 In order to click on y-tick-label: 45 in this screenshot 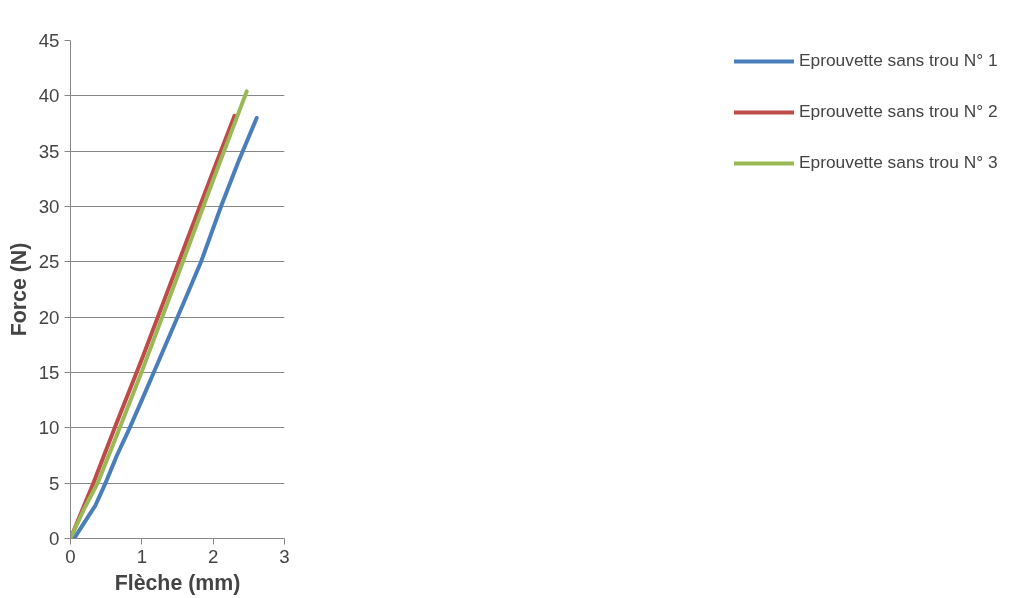, I will do `click(49, 40)`.